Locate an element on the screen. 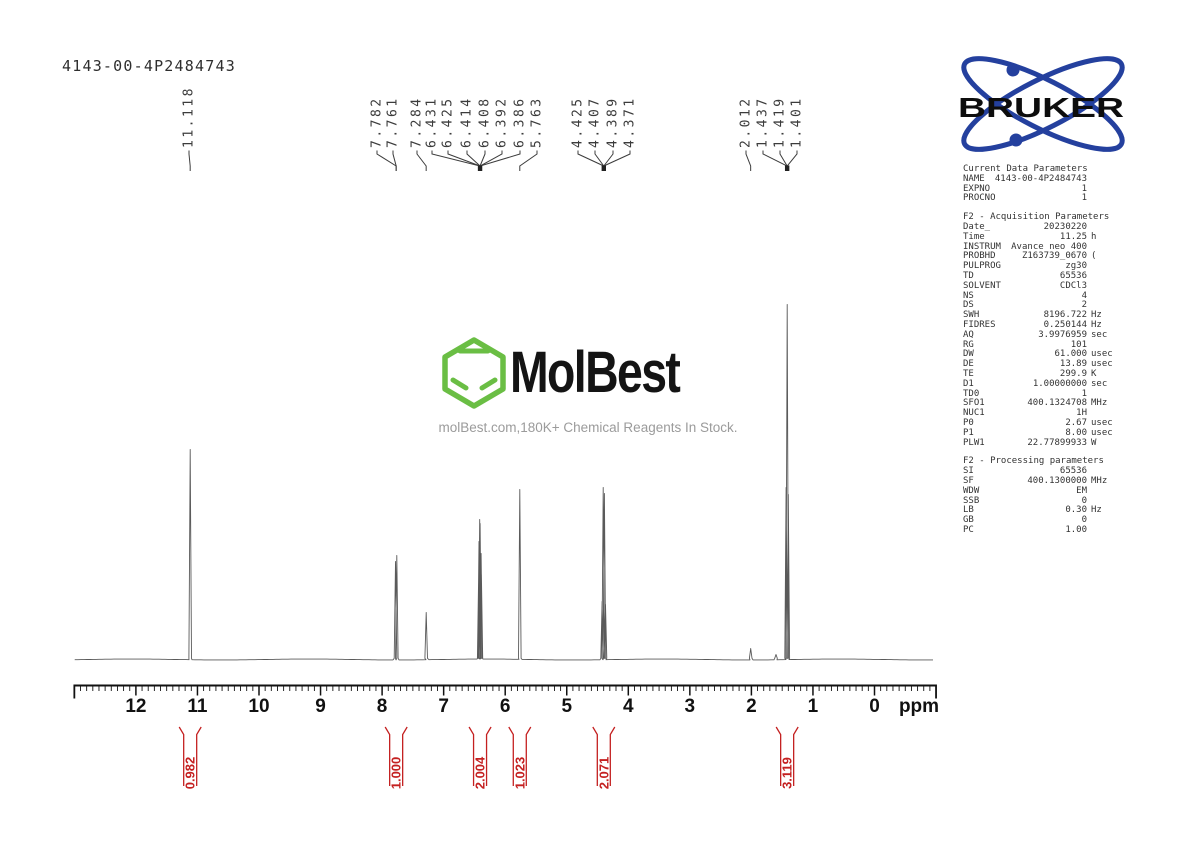  peak-shift-label: 6.431 is located at coordinates (432, 122).